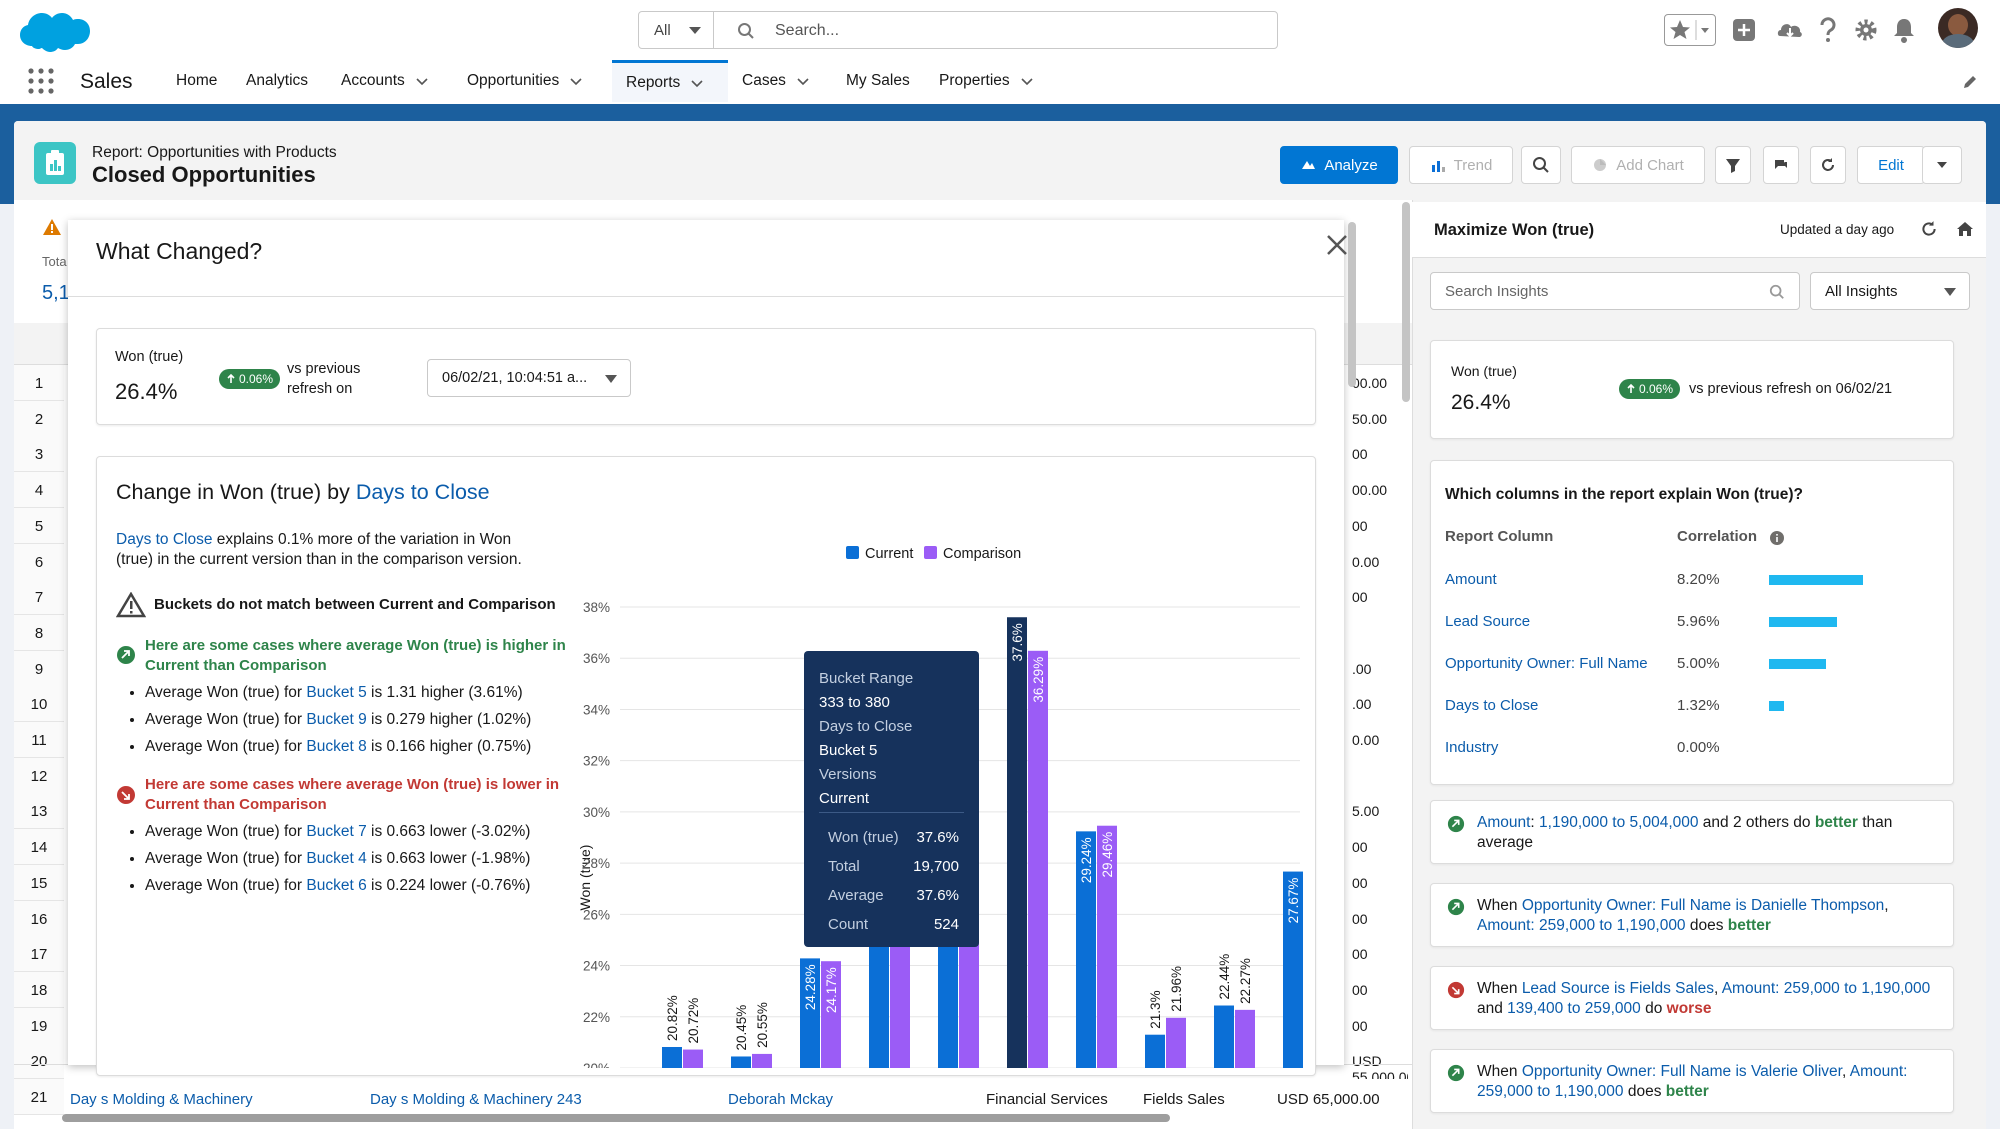 Image resolution: width=2000 pixels, height=1129 pixels. I want to click on nav-item-reports: Reports, so click(670, 81).